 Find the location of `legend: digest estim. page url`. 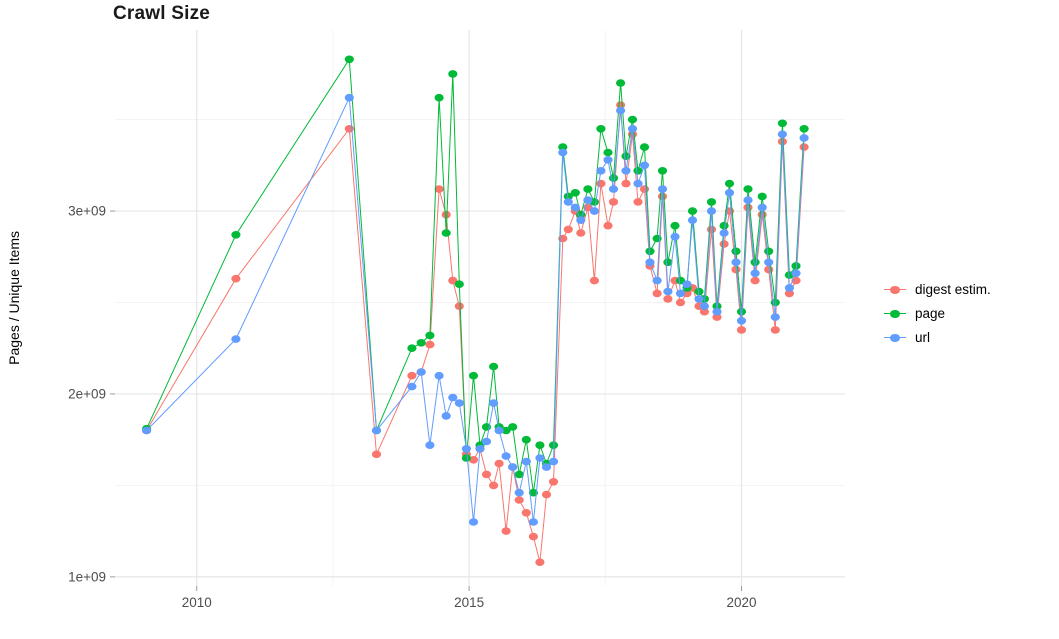

legend: digest estim. page url is located at coordinates (937, 313).